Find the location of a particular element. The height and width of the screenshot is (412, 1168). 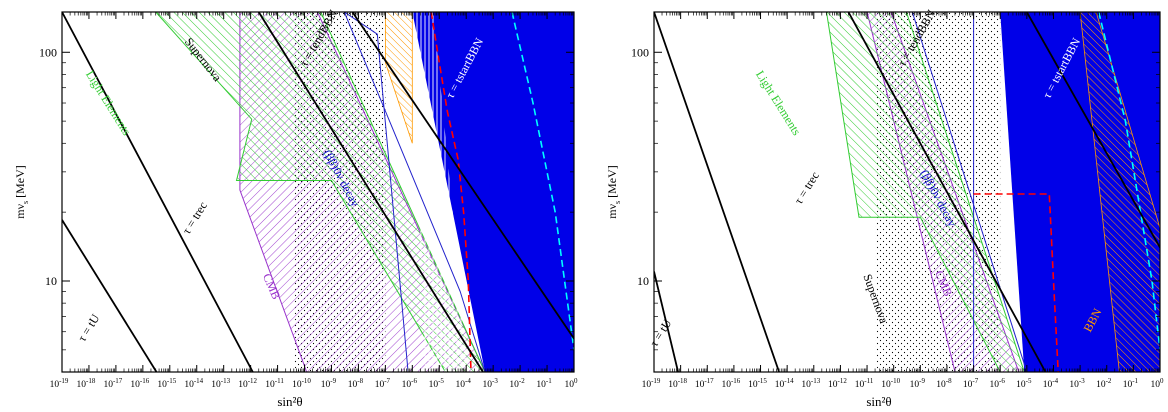

region-bbn is located at coordinates (1119, 192).